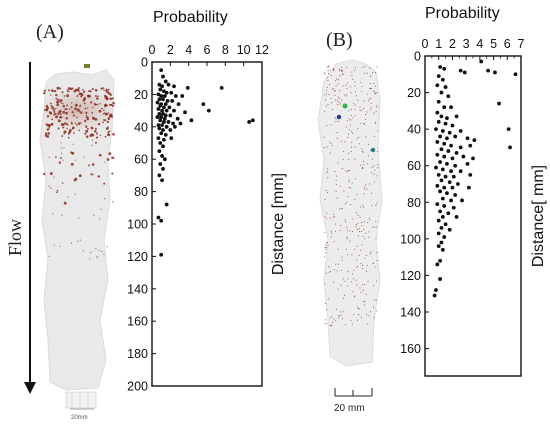 The image size is (550, 426). I want to click on panel-a-x-tick-label: 6, so click(207, 50).